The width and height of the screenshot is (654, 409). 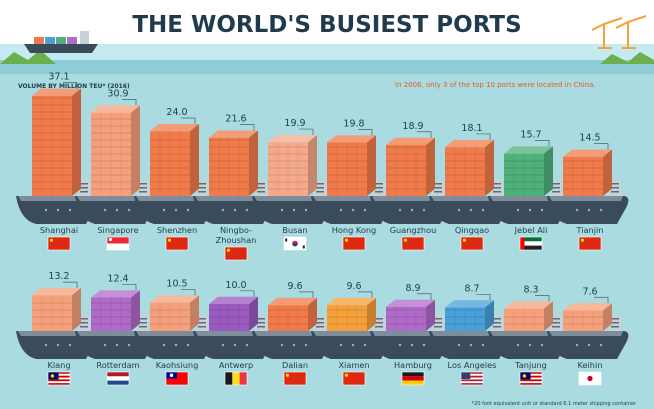 What do you see at coordinates (118, 243) in the screenshot?
I see `singapore-flag-icon` at bounding box center [118, 243].